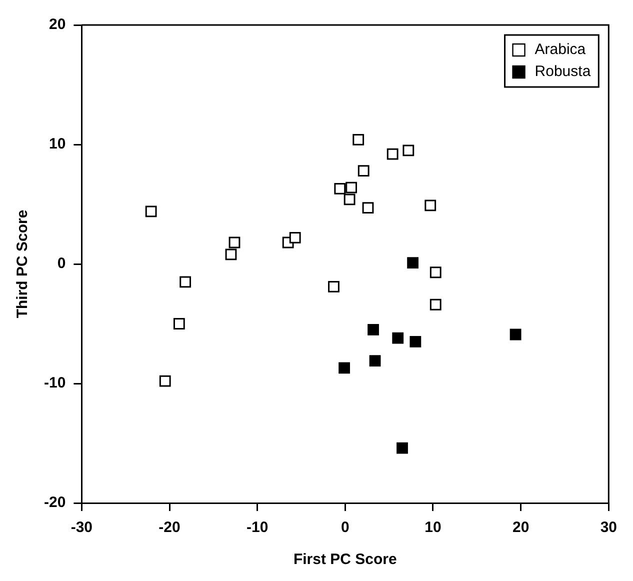 The height and width of the screenshot is (581, 633). I want to click on x-tick-label: 30, so click(608, 527).